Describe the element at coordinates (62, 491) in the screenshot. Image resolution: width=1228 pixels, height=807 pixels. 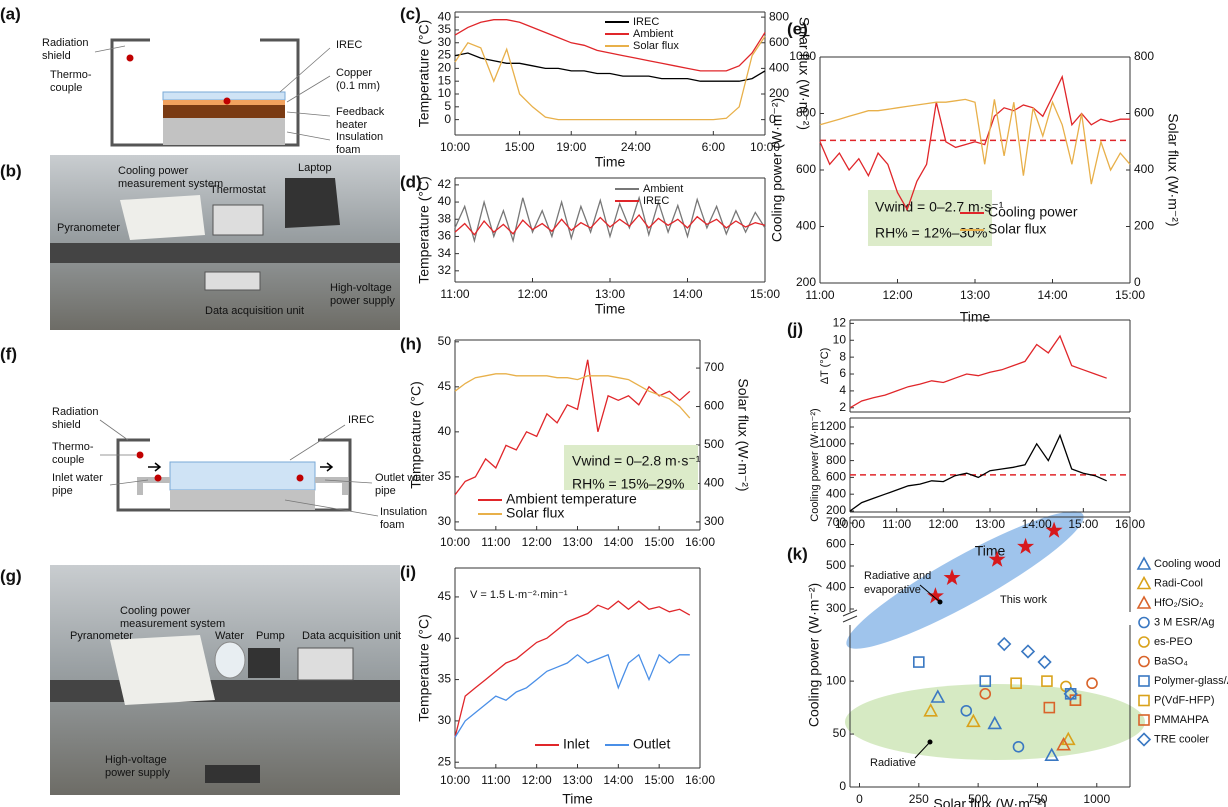
I see `annotation: pipe` at that location.